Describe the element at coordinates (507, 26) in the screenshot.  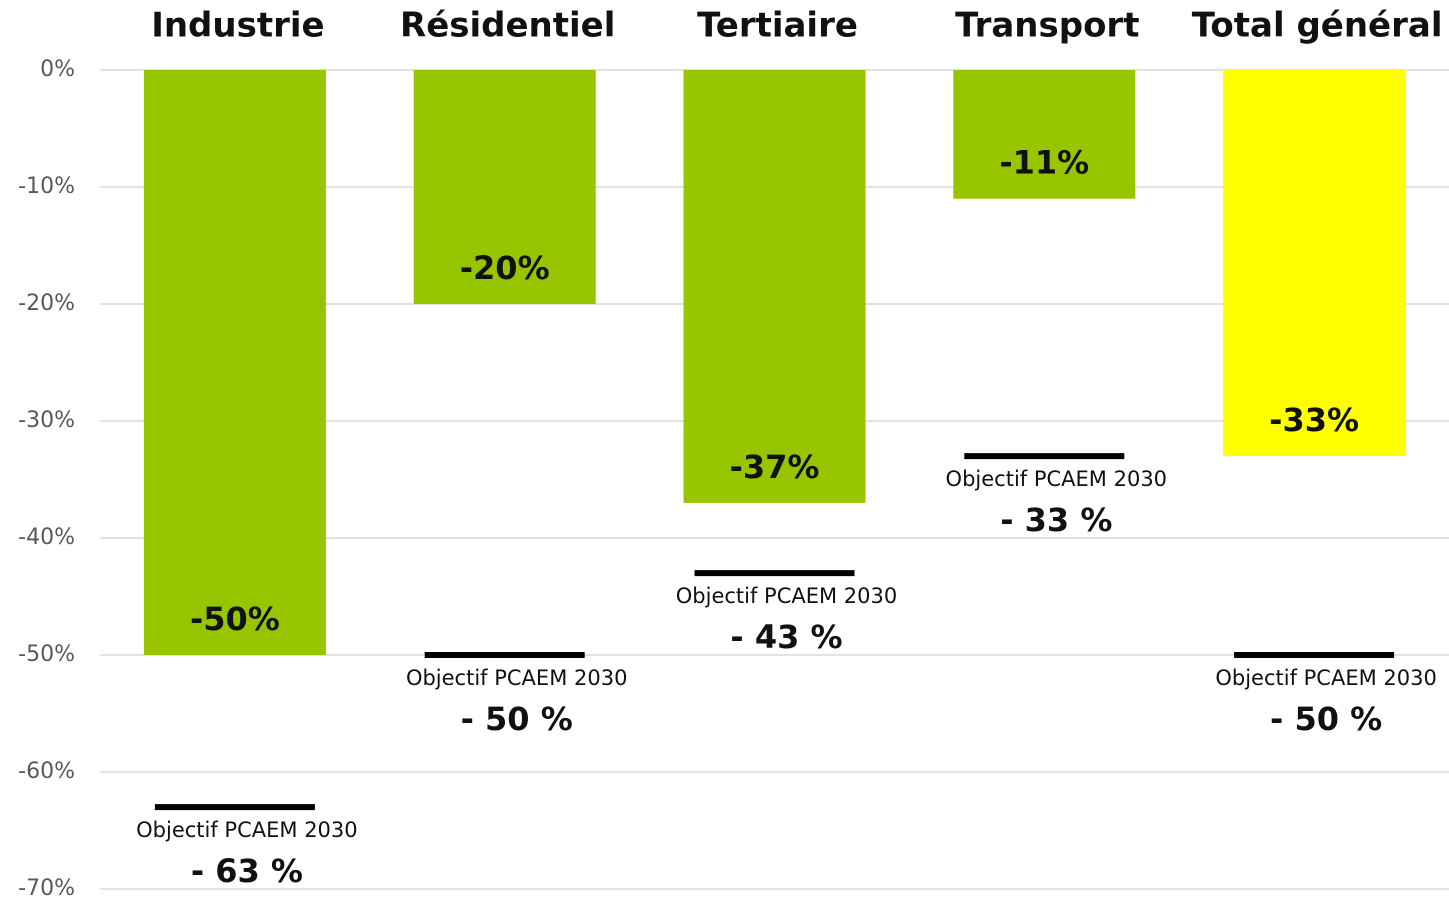
I see `category-label: Résidentiel` at that location.